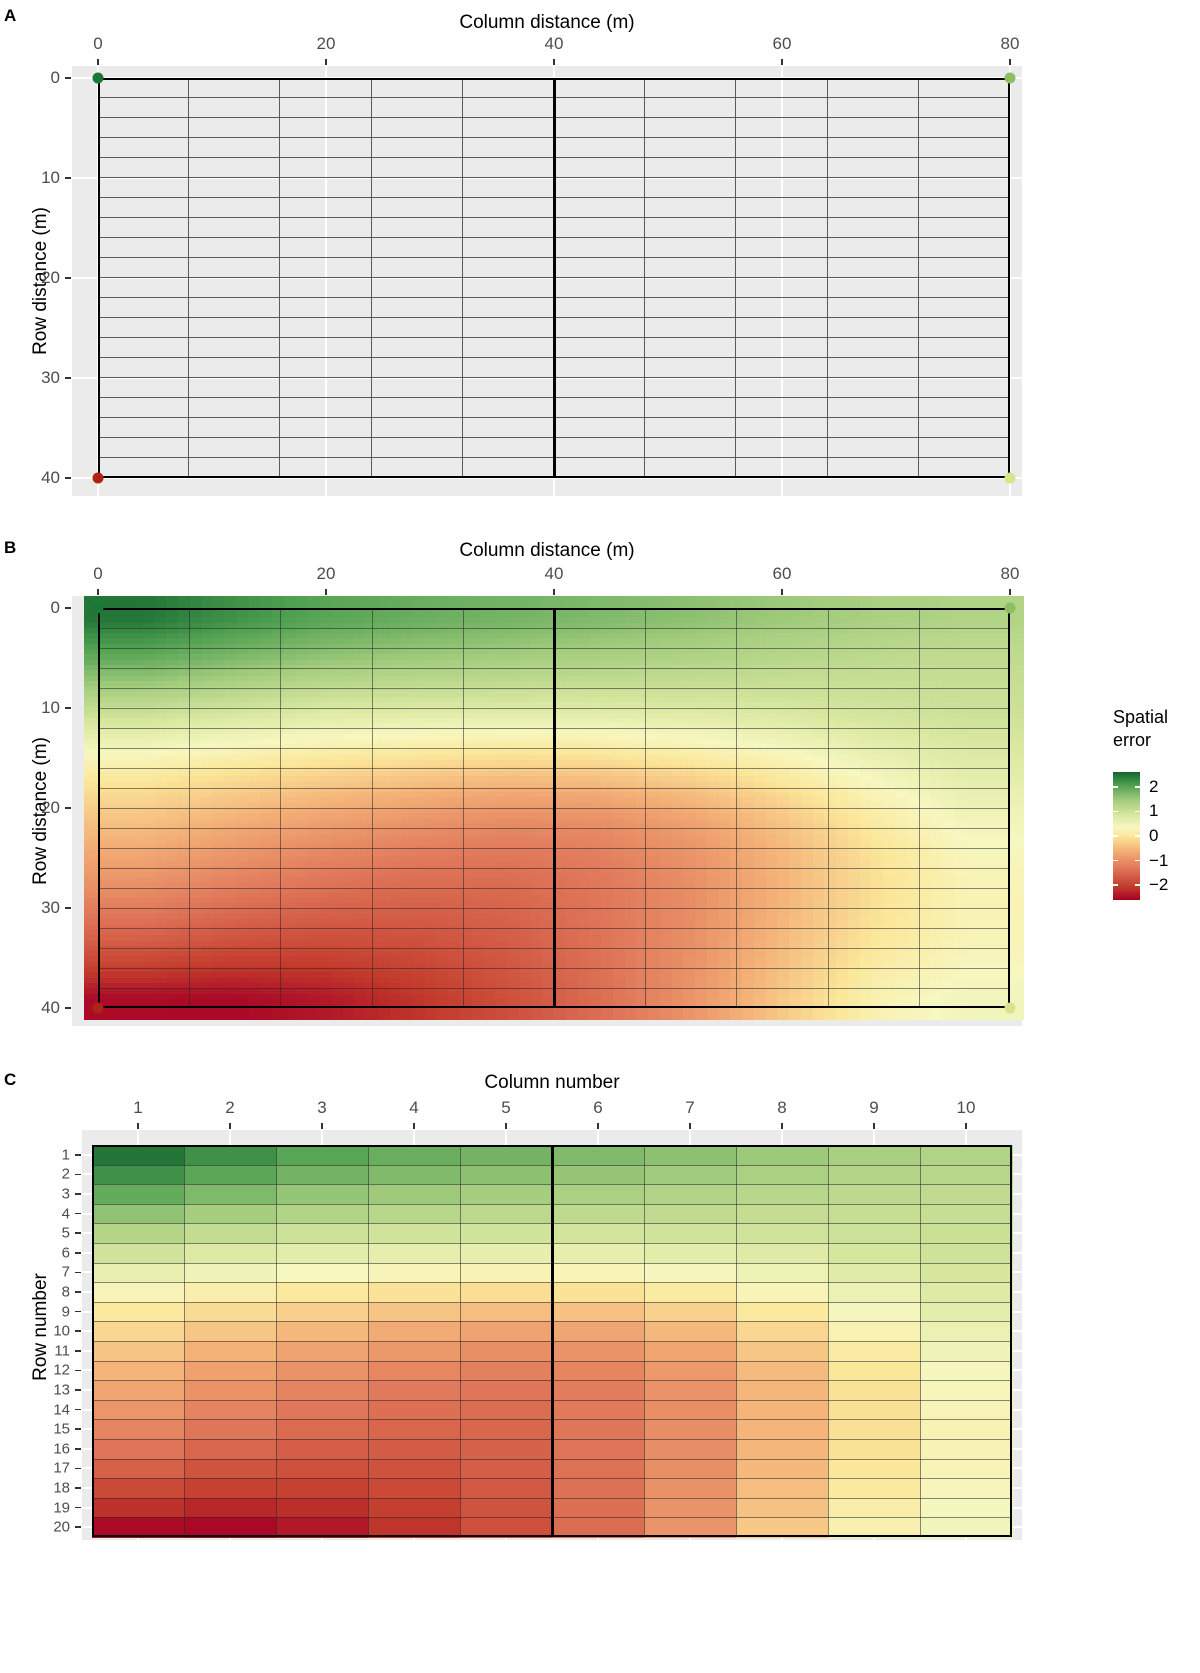 This screenshot has width=1200, height=1673. Describe the element at coordinates (554, 62) in the screenshot. I see `panel-a-x-tick` at that location.